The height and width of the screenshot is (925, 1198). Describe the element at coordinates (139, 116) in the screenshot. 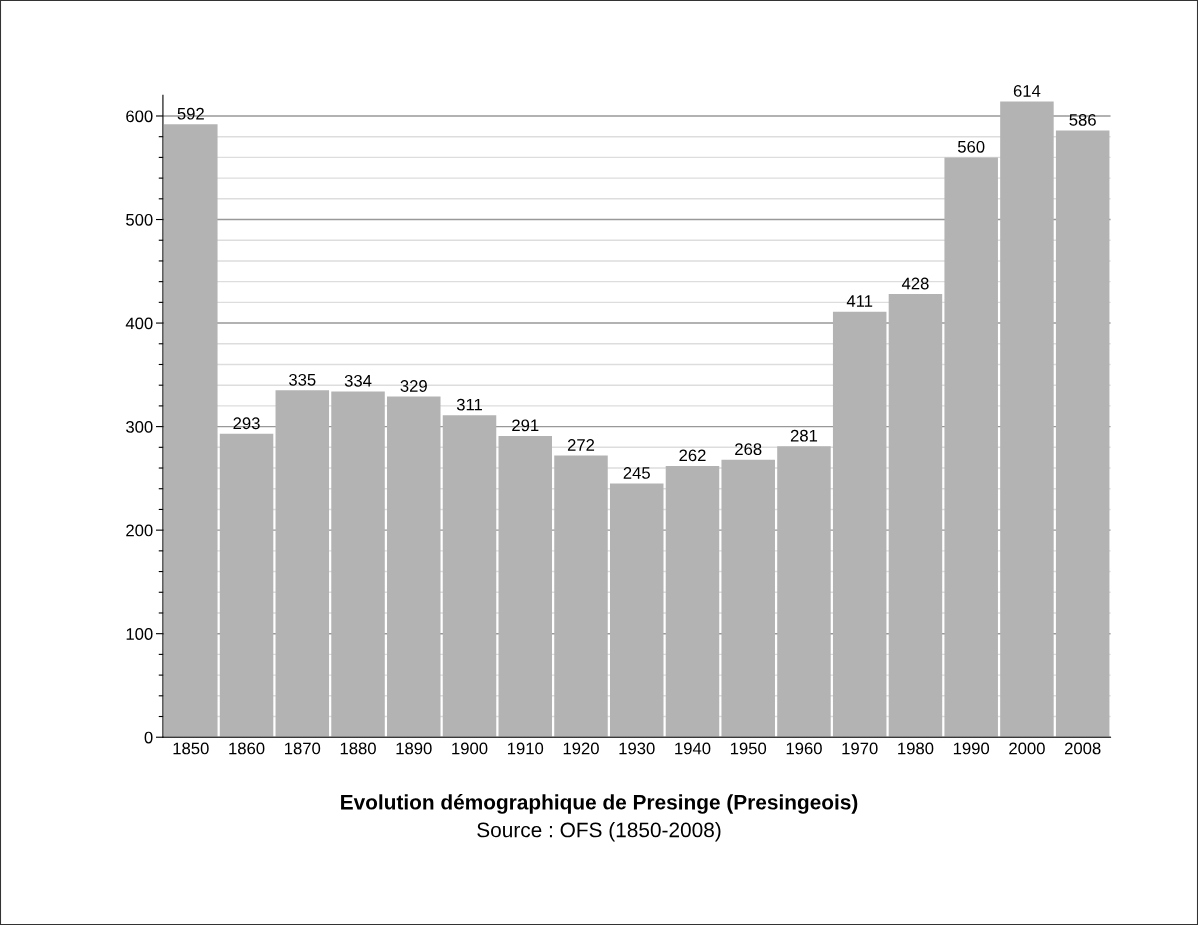

I see `y-tick-label: 600` at that location.